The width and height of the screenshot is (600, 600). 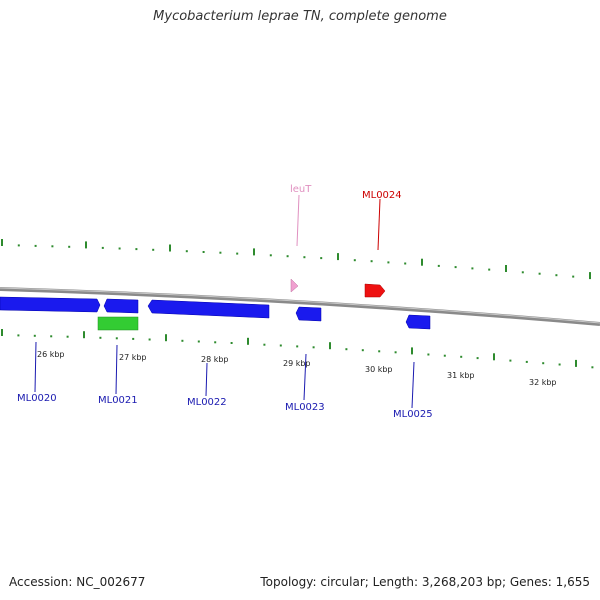 I want to click on tick-label: 29 kbp, so click(x=297, y=363).